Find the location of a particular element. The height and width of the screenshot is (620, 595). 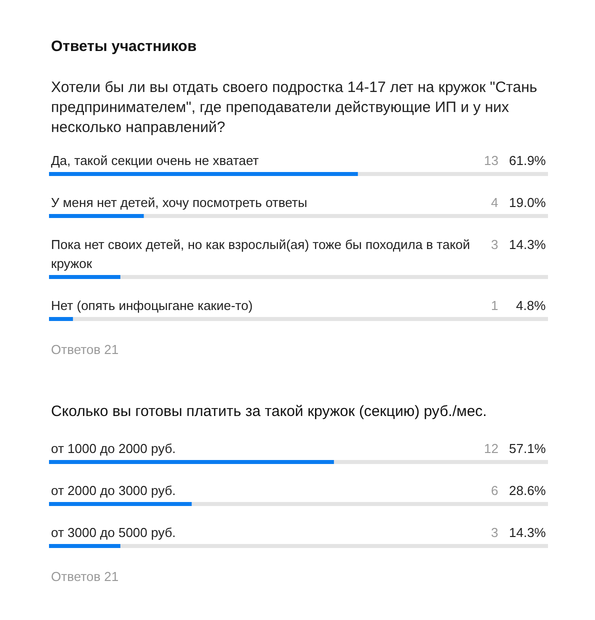

data-label: 4.8% is located at coordinates (531, 305).